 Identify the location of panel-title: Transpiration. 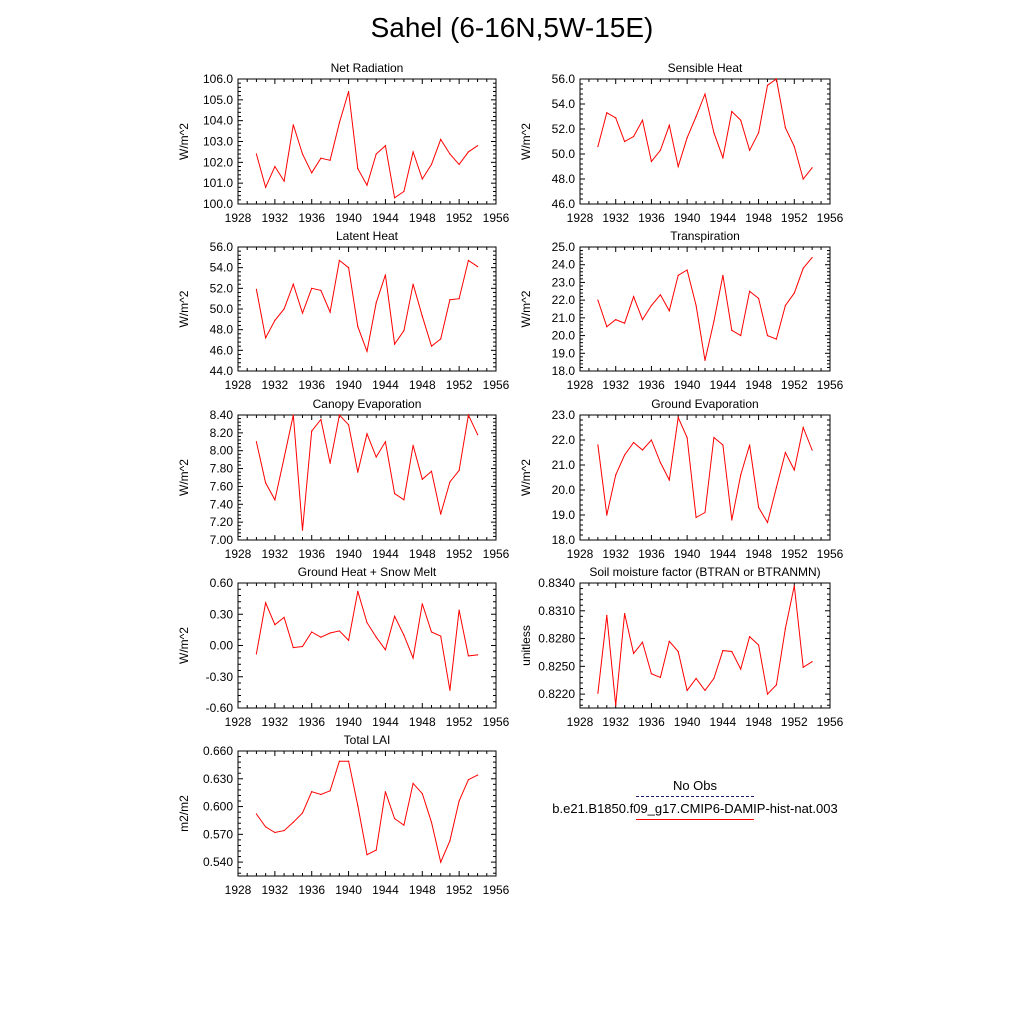
(705, 236).